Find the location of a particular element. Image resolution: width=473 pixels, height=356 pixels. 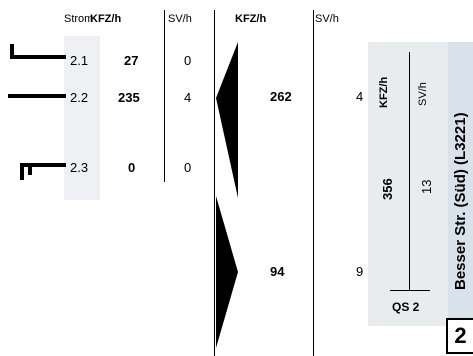

header-sv-h-total: SV/h is located at coordinates (327, 19).